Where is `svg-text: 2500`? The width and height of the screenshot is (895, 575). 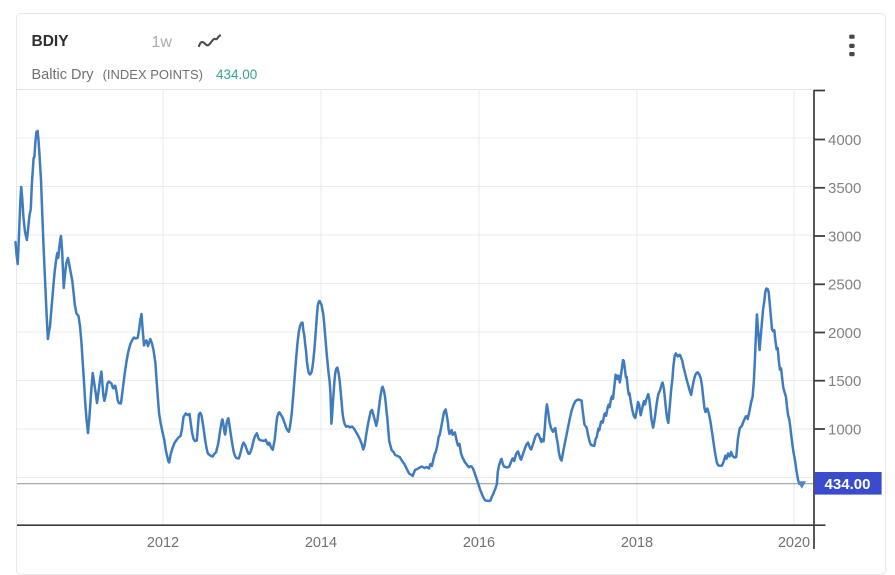 svg-text: 2500 is located at coordinates (844, 285).